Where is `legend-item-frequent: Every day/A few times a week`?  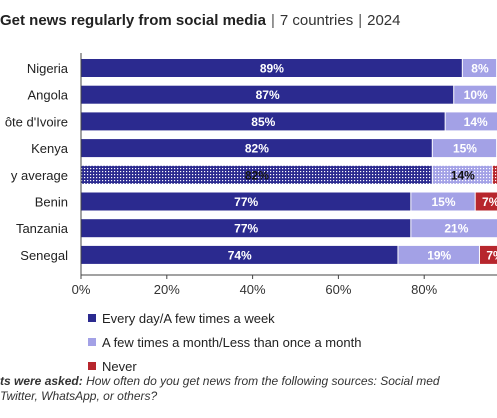 legend-item-frequent: Every day/A few times a week is located at coordinates (224, 318).